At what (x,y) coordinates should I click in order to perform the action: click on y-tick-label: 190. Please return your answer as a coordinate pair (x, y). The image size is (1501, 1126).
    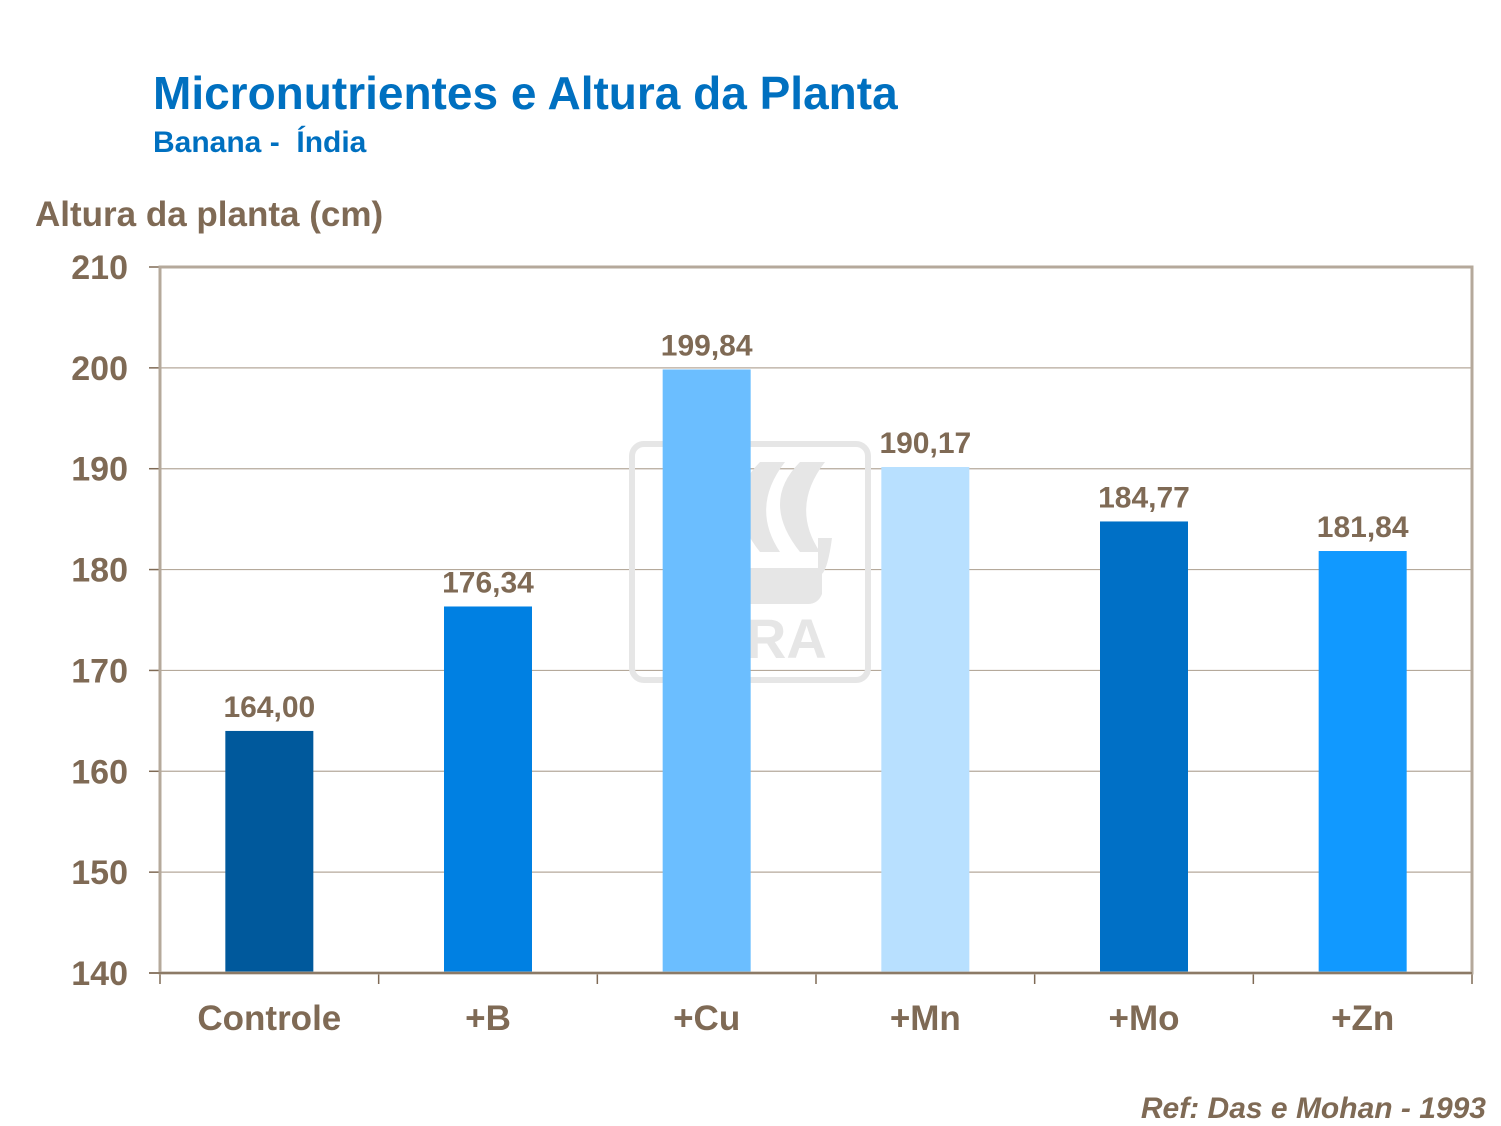
    Looking at the image, I should click on (99, 470).